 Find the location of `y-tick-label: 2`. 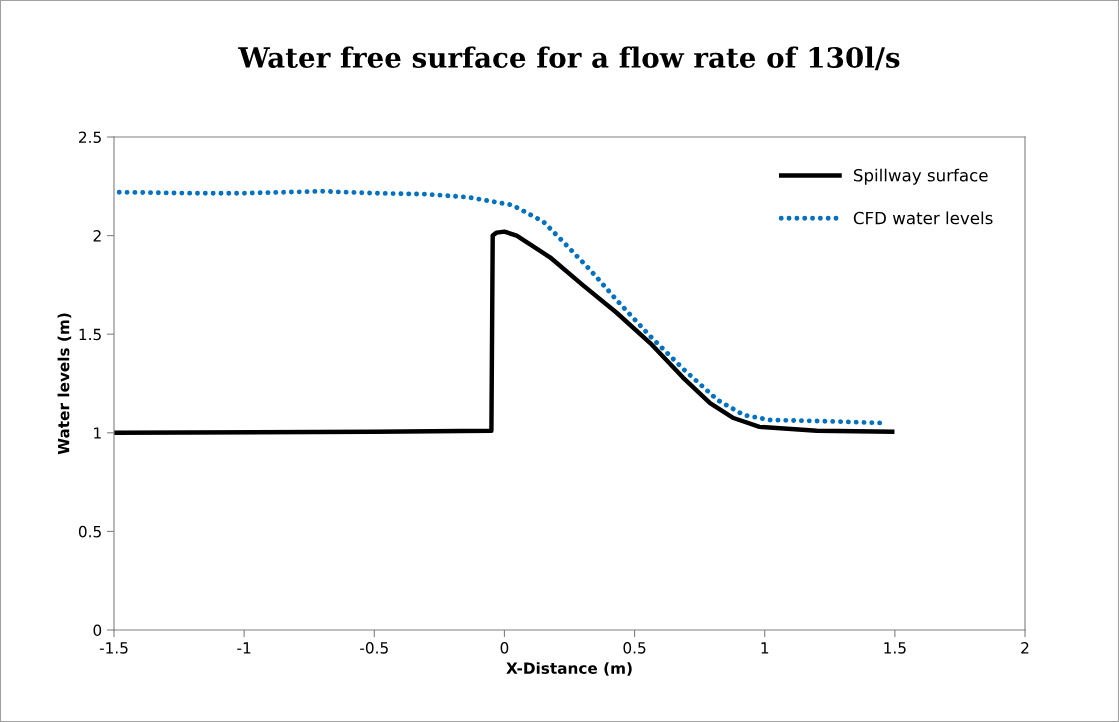

y-tick-label: 2 is located at coordinates (97, 236).